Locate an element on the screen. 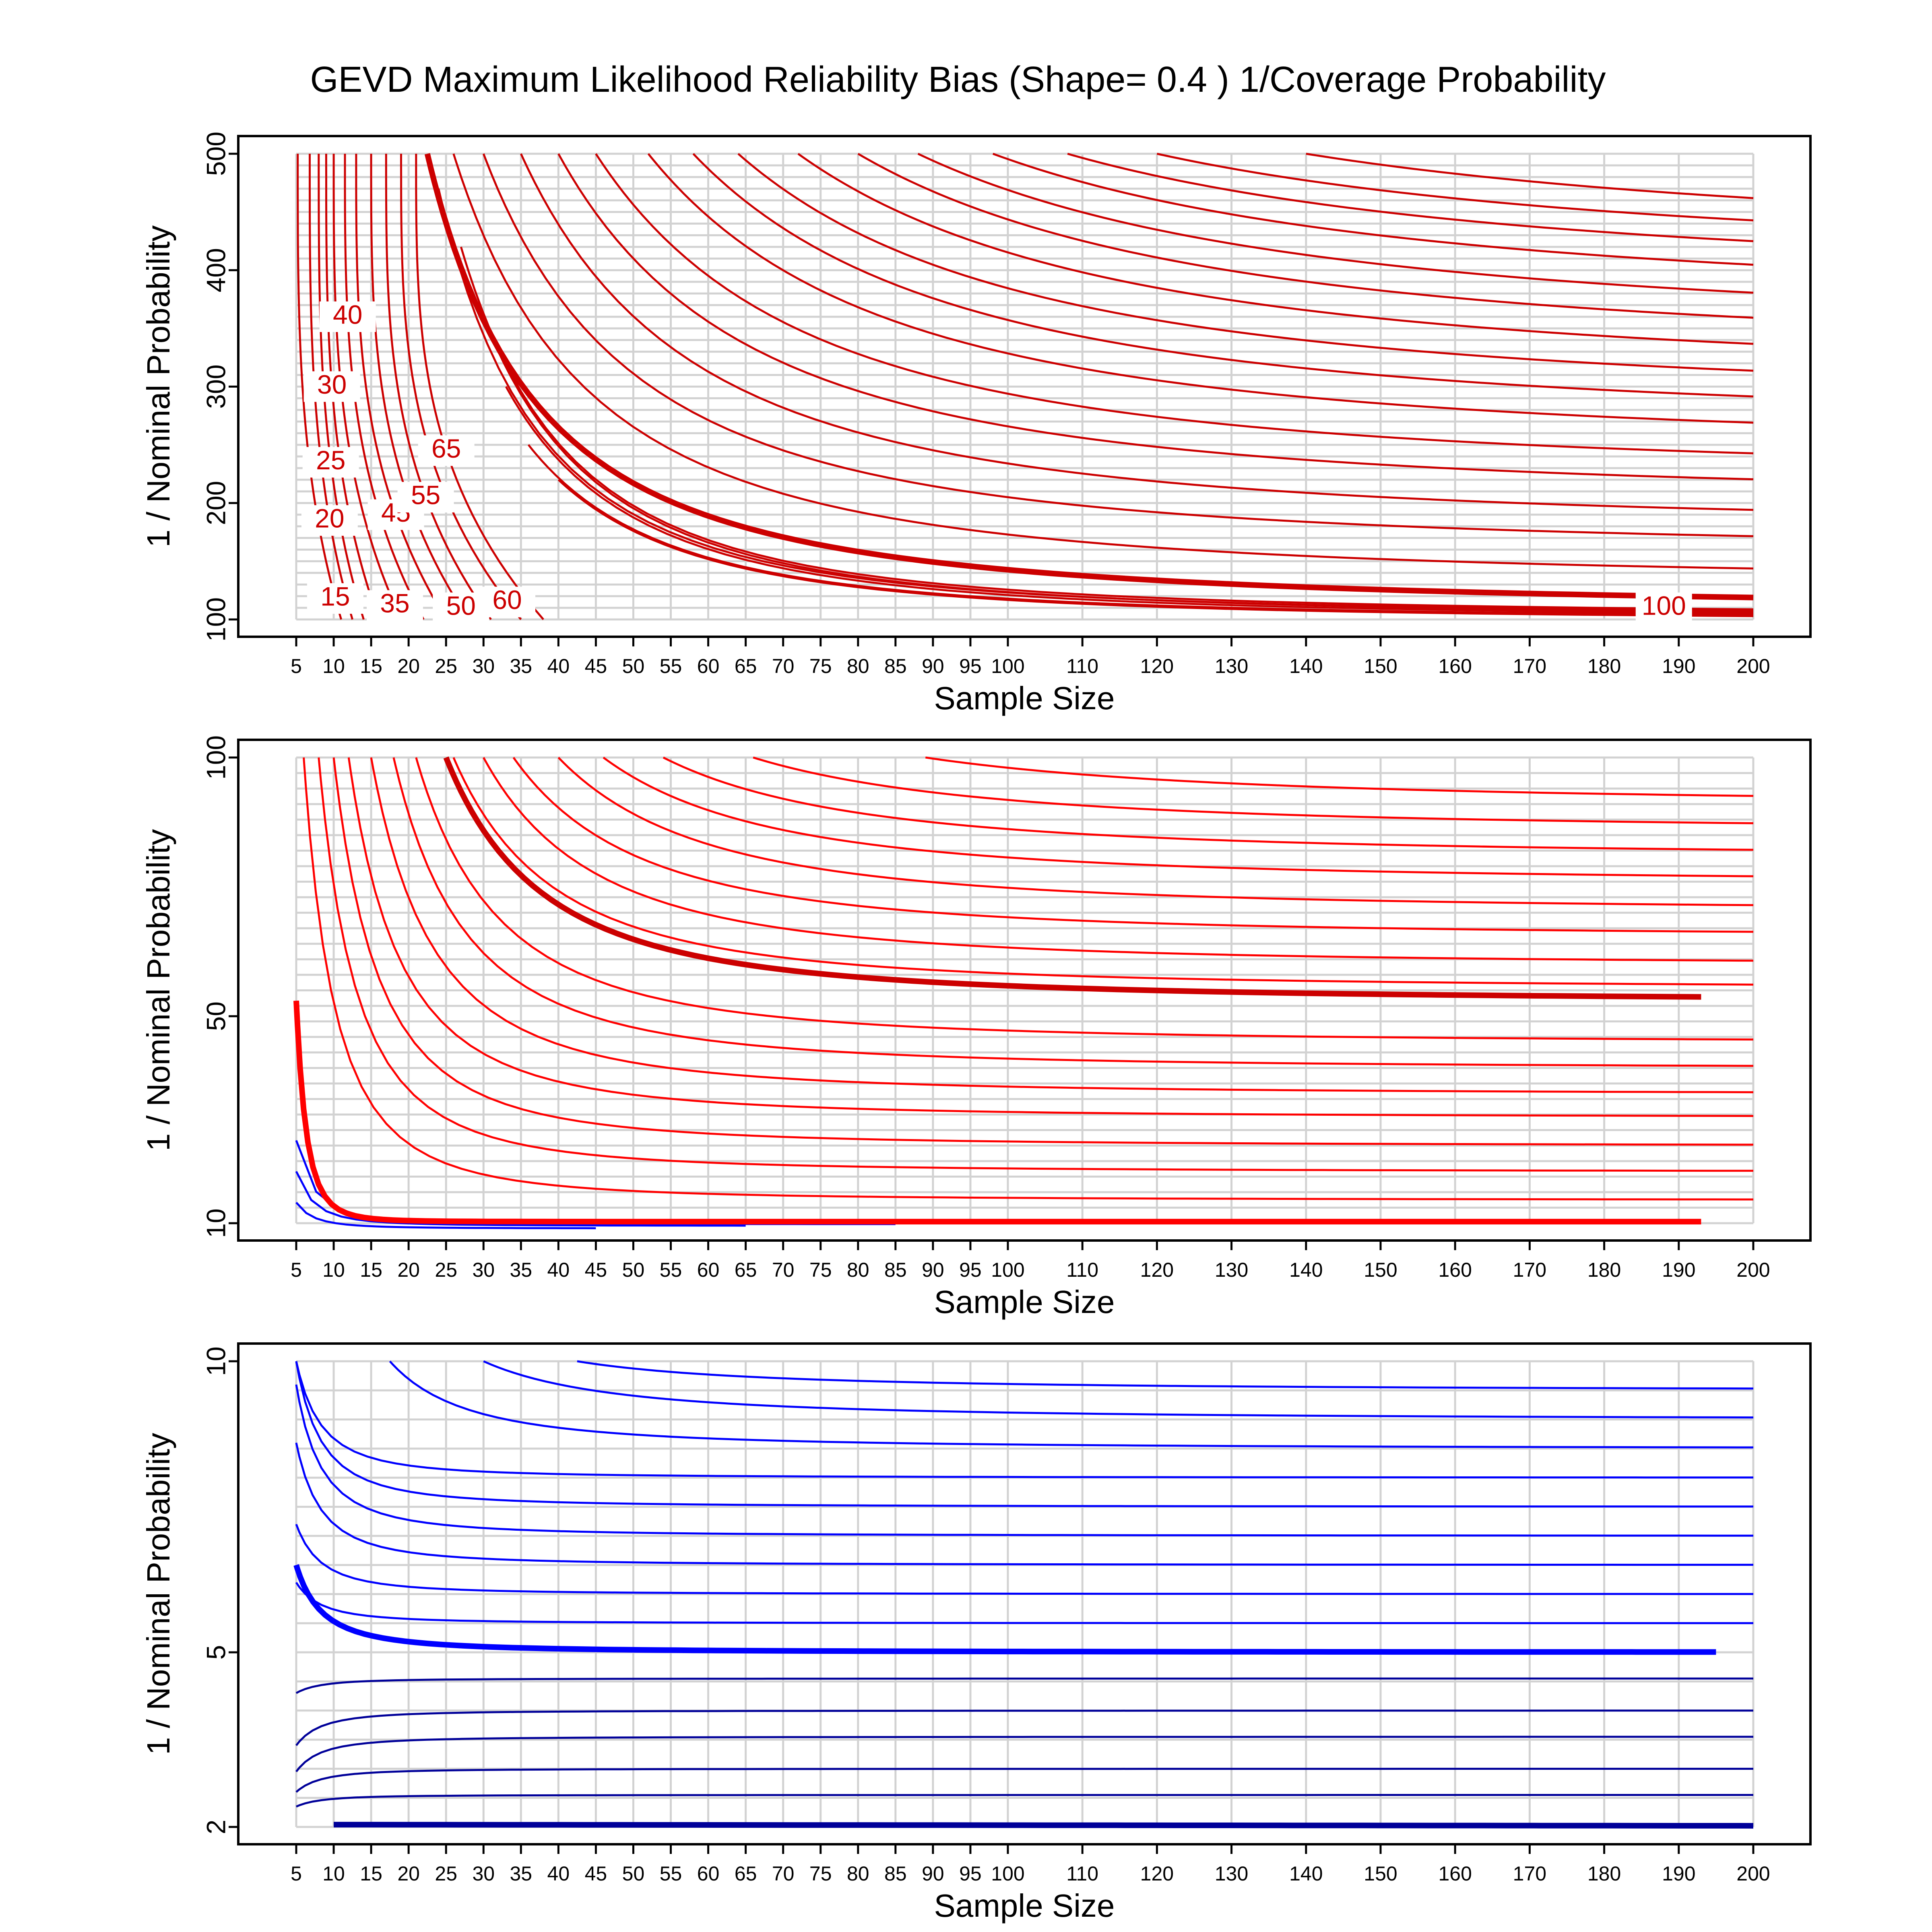 This screenshot has width=1932, height=1932. x-tick-label: 75 is located at coordinates (820, 666).